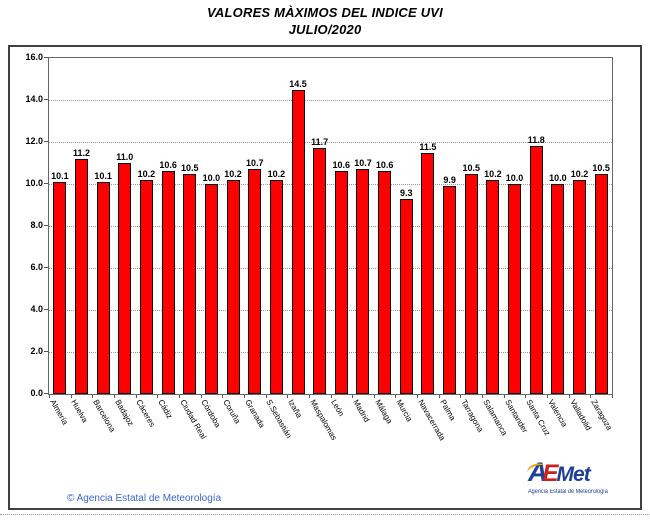  Describe the element at coordinates (361, 411) in the screenshot. I see `x-axis-label: Madrid` at that location.